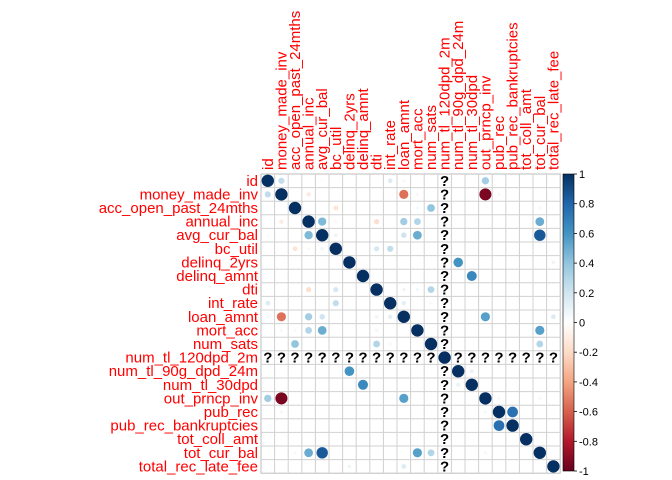  Describe the element at coordinates (417, 139) in the screenshot. I see `column-label: mort_acc` at that location.